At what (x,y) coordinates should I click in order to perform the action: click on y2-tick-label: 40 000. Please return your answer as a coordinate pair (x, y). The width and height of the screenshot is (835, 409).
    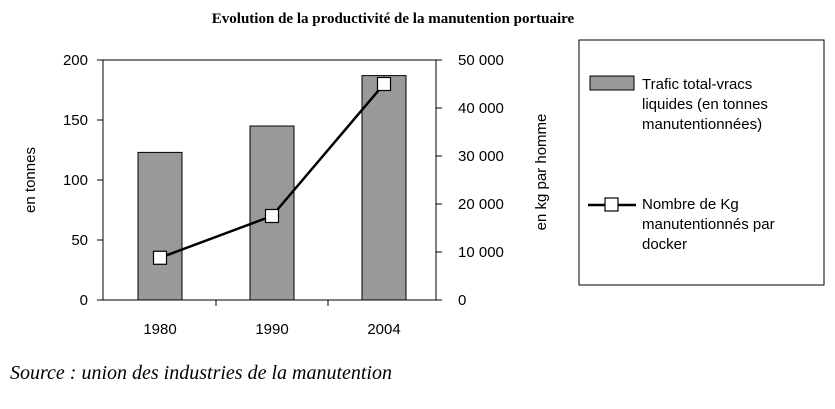
    Looking at the image, I should click on (481, 108).